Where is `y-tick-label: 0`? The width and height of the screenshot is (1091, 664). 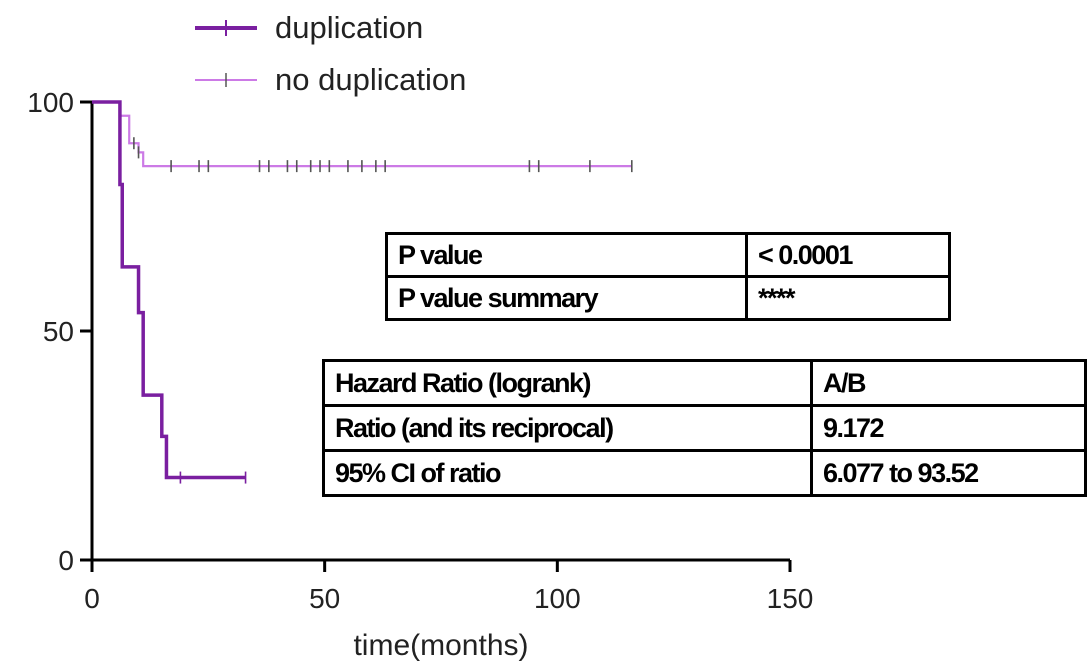
y-tick-label: 0 is located at coordinates (66, 560).